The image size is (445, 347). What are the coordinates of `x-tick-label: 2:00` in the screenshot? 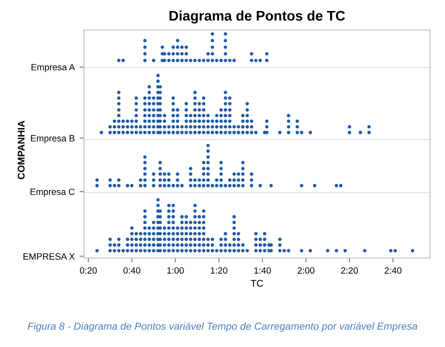 It's located at (306, 270).